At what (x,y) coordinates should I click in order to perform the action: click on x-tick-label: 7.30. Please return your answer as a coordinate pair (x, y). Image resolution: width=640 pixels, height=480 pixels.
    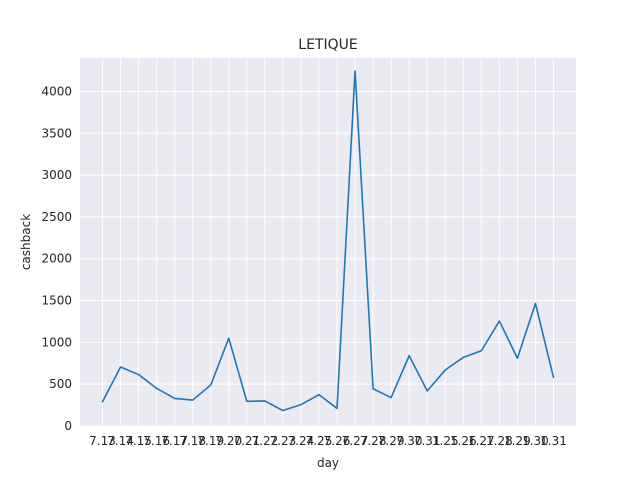
    Looking at the image, I should click on (409, 441).